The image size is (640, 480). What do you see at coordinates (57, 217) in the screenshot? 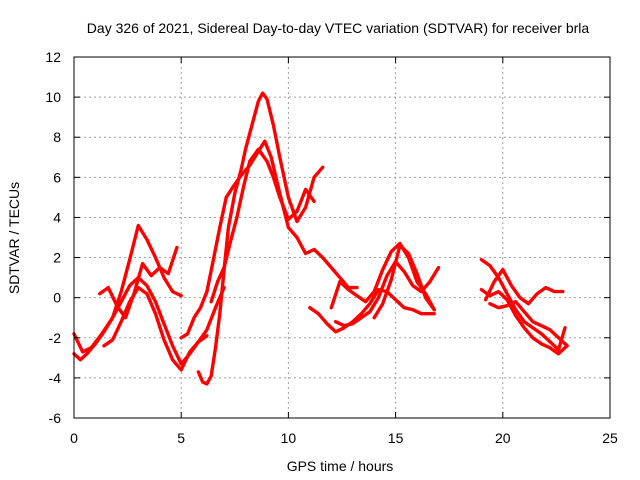
I see `y-tick-label: 4` at bounding box center [57, 217].